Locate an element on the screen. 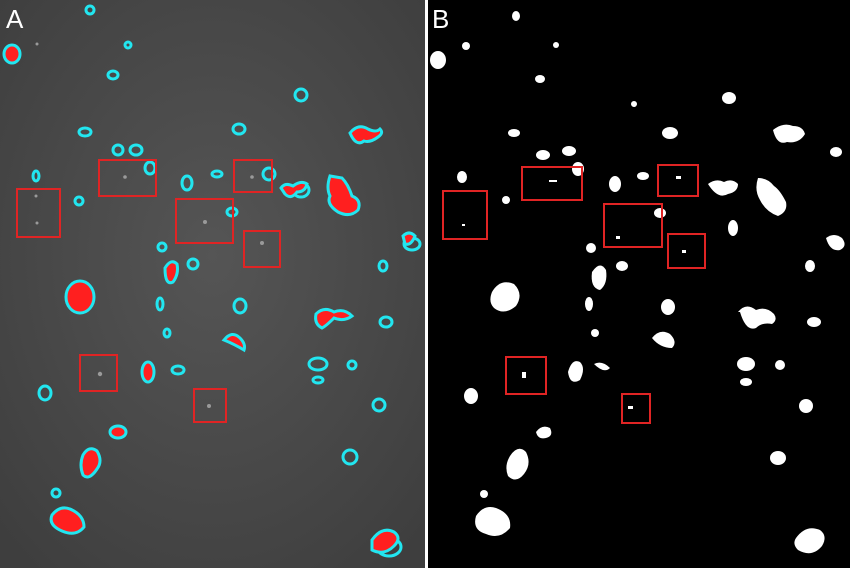  panel-a-label: A is located at coordinates (15, 19).